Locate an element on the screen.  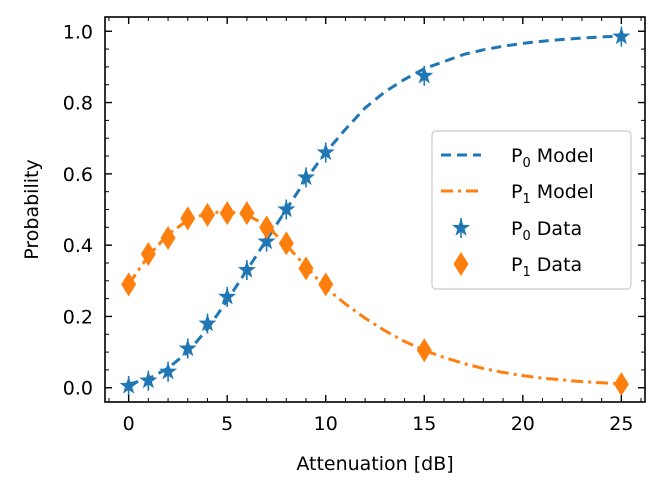
legend: P0 Model P1 Model P0 Data P1 Data is located at coordinates (531, 210).